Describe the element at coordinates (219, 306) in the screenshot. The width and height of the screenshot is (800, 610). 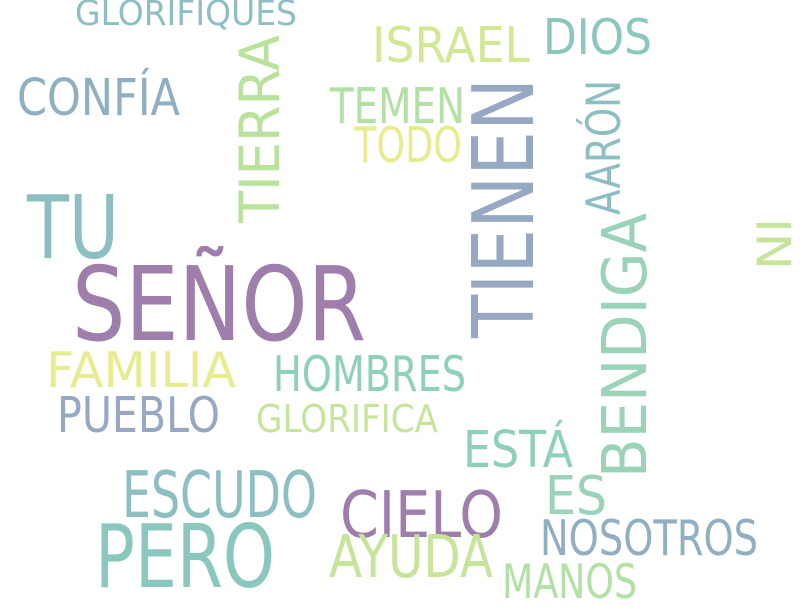
I see `word-senor: SEÑOR` at that location.